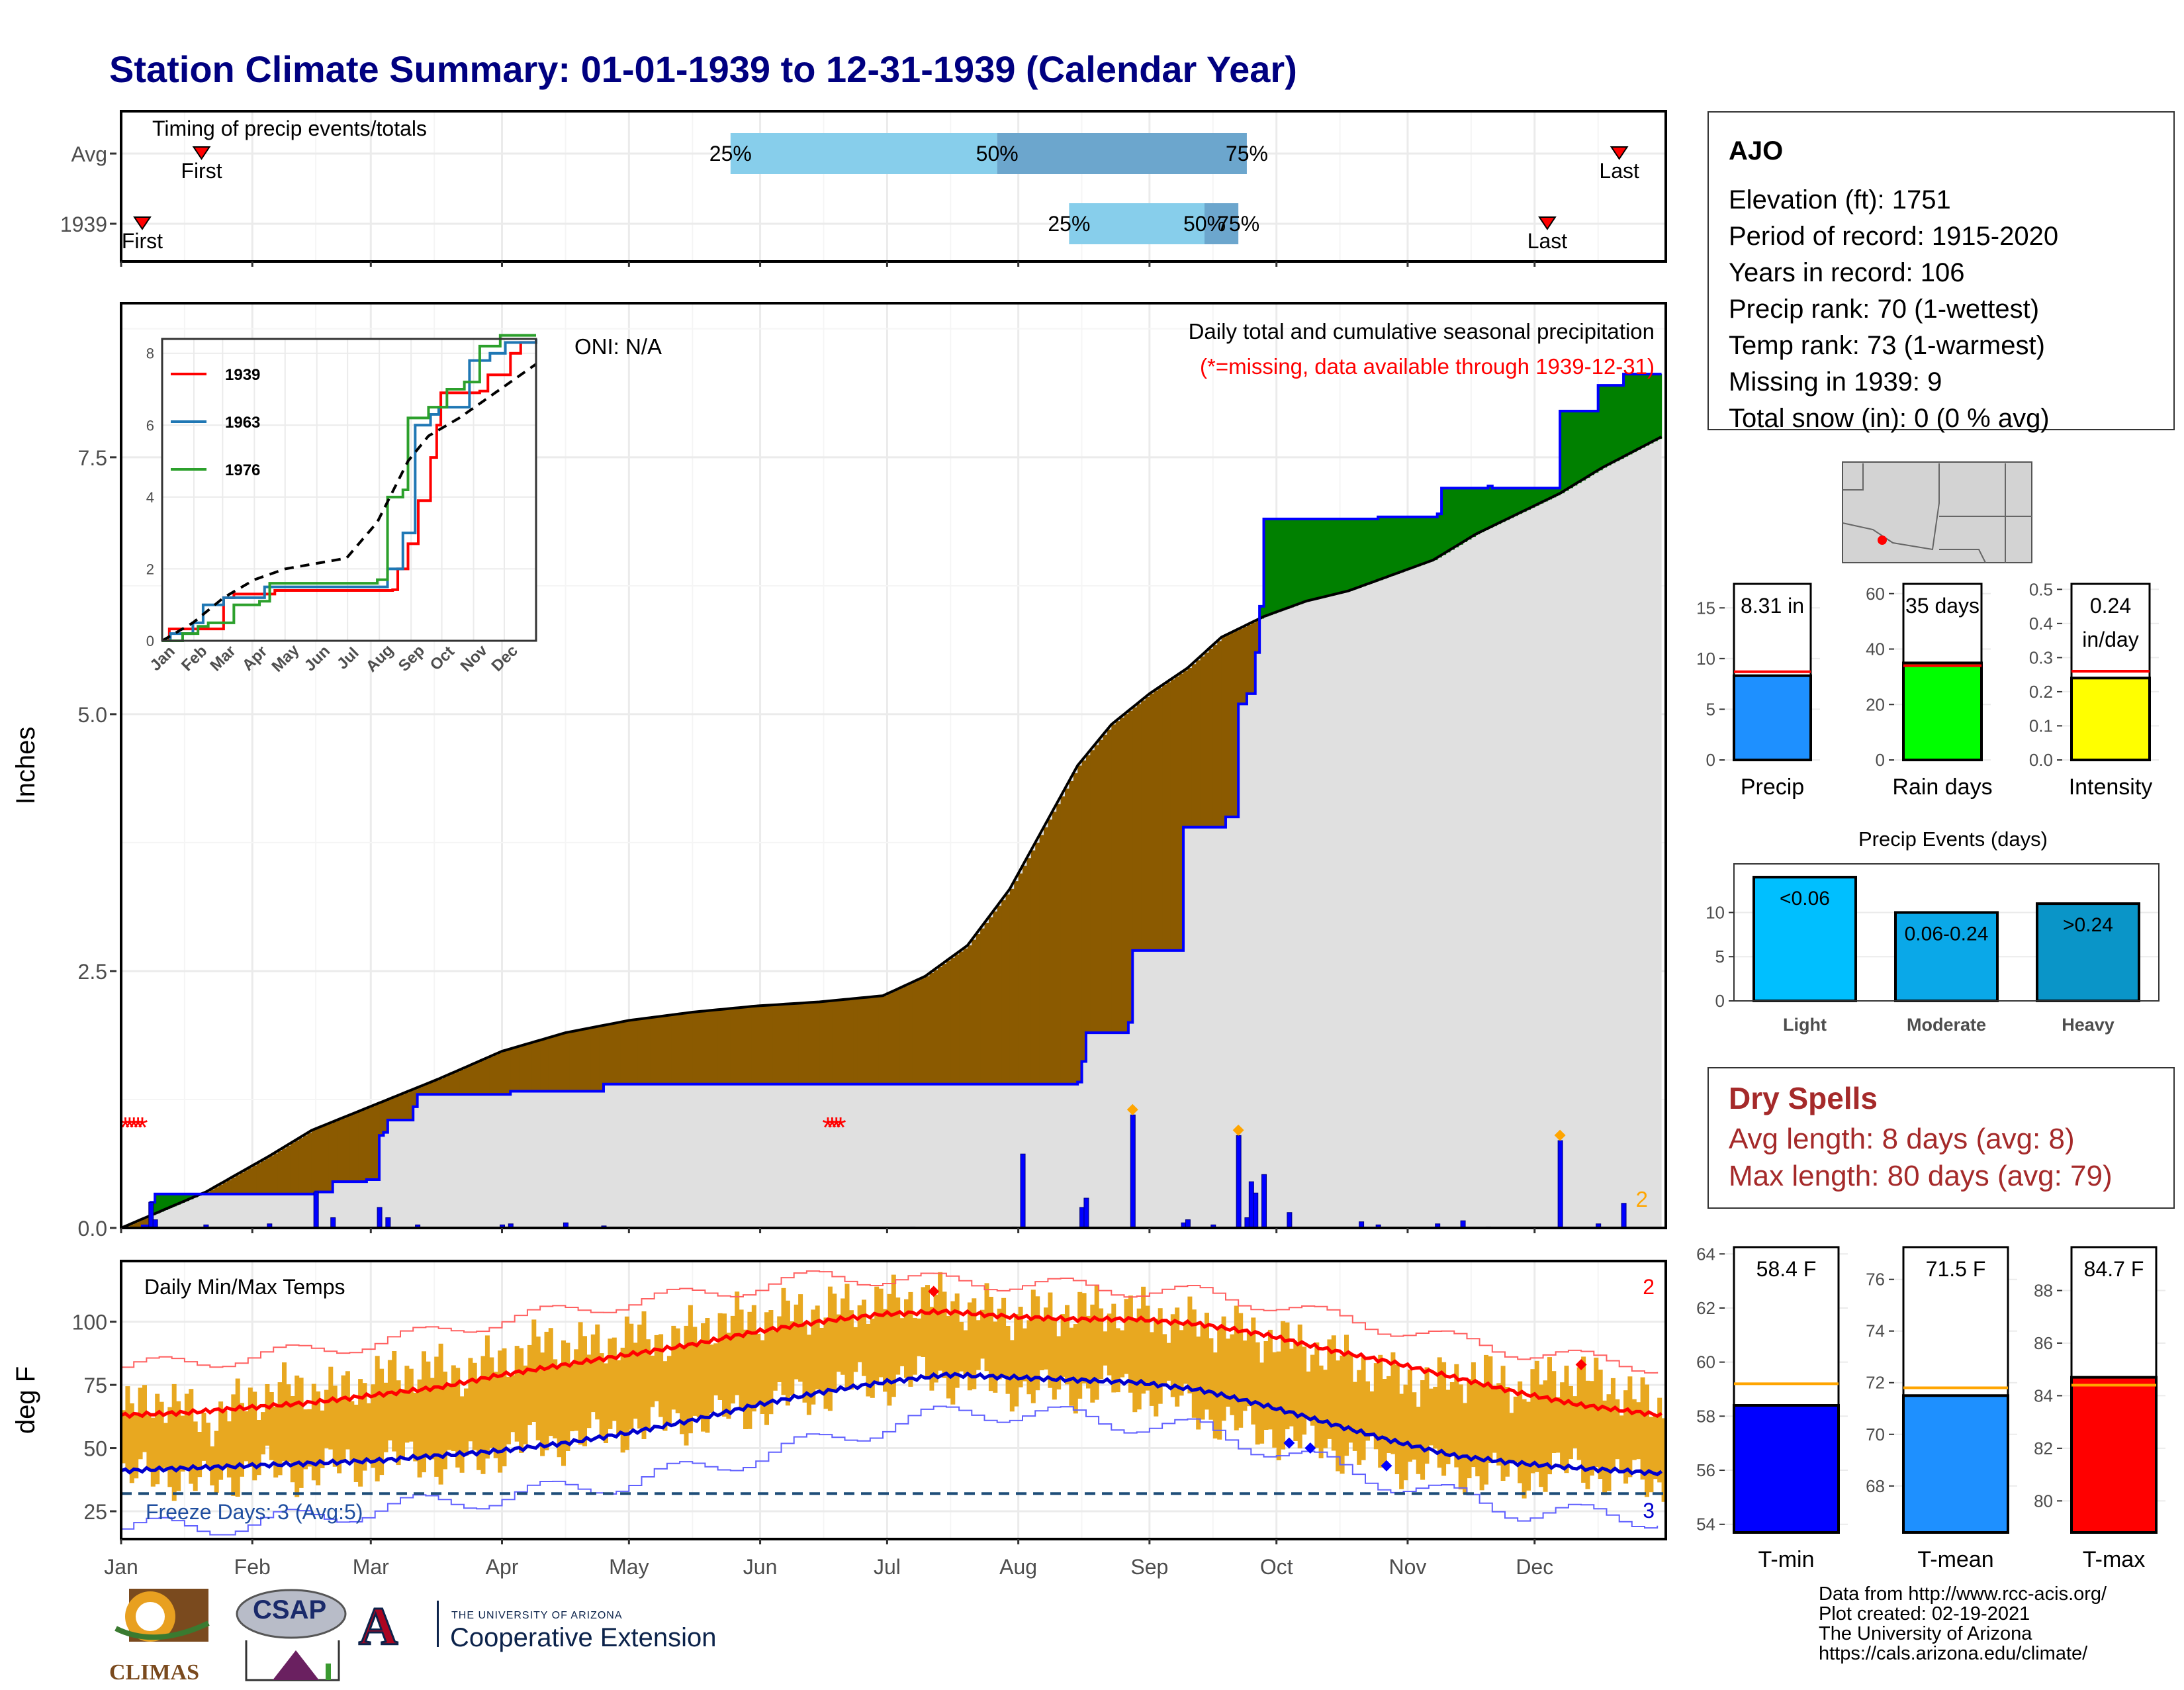  What do you see at coordinates (1757, 150) in the screenshot?
I see `station-name: AJO` at bounding box center [1757, 150].